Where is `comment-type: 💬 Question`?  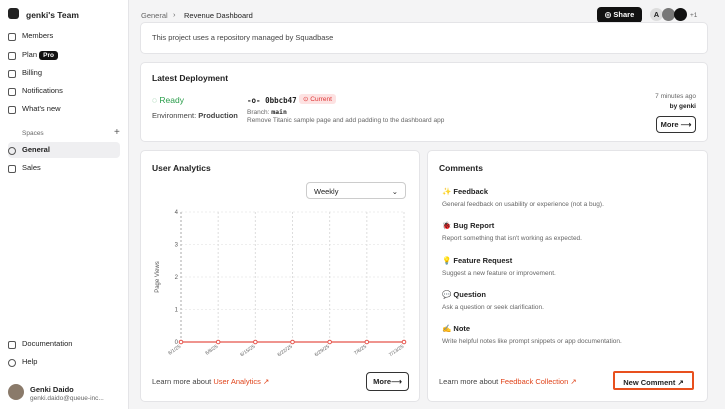
comment-type: 💬 Question is located at coordinates (464, 294).